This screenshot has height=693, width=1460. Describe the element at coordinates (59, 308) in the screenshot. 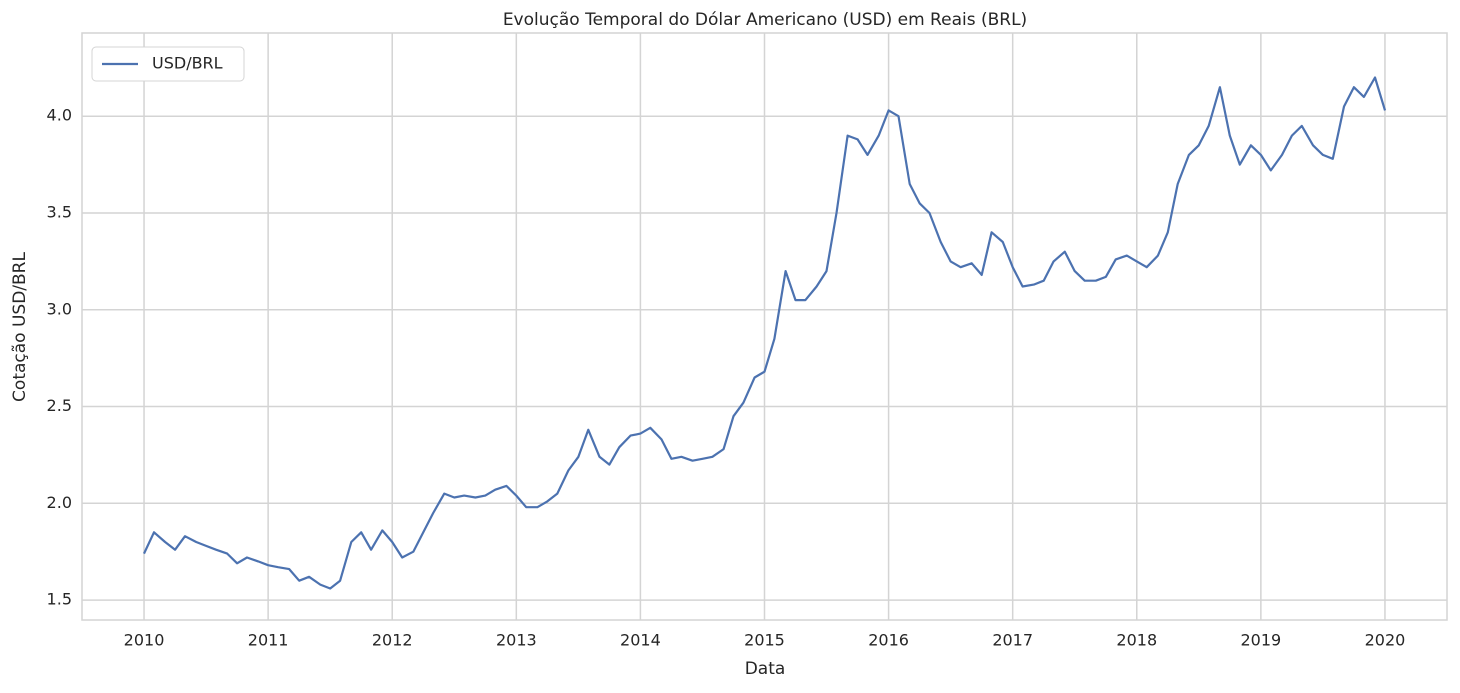

I see `y-tick-label: 3.0` at that location.